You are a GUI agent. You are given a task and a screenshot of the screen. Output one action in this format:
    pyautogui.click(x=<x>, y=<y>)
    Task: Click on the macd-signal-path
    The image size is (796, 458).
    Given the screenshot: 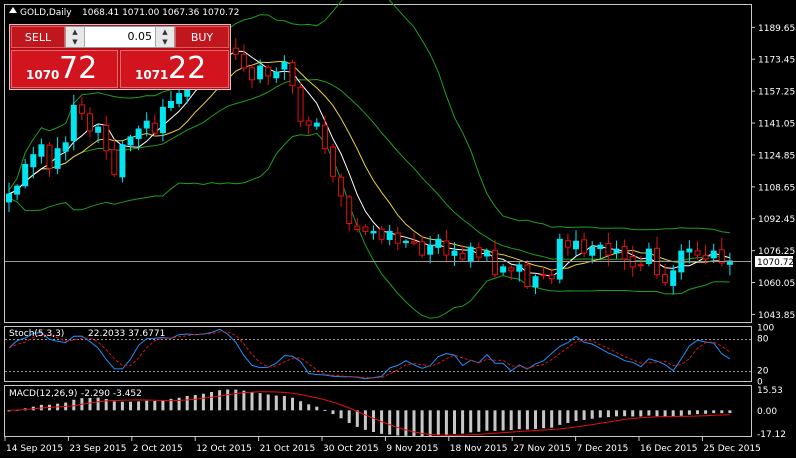 What is the action you would take?
    pyautogui.click(x=369, y=413)
    